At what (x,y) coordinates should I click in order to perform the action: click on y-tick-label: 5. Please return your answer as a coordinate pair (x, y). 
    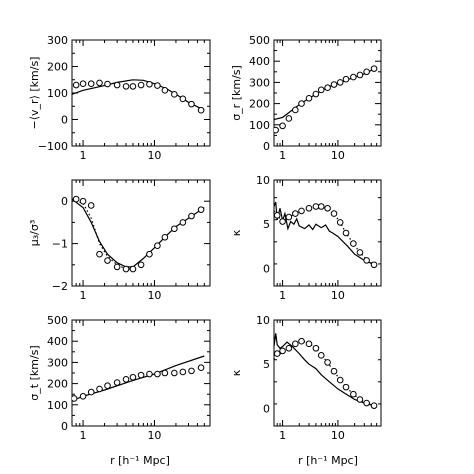
    Looking at the image, I should click on (266, 364).